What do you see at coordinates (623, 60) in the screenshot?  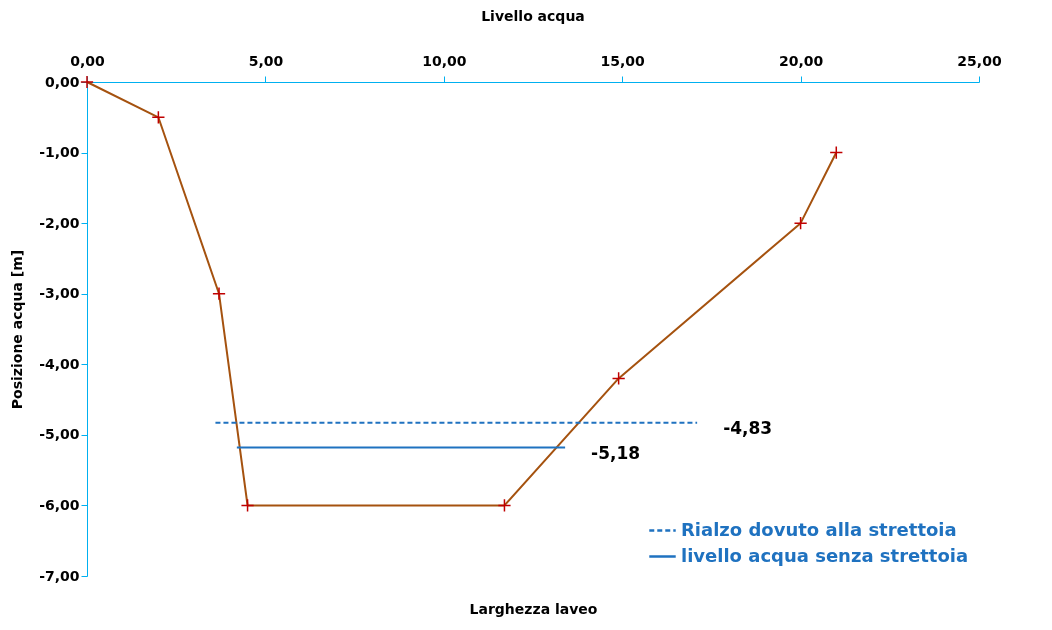 I see `x-tick-label: 15,00` at bounding box center [623, 60].